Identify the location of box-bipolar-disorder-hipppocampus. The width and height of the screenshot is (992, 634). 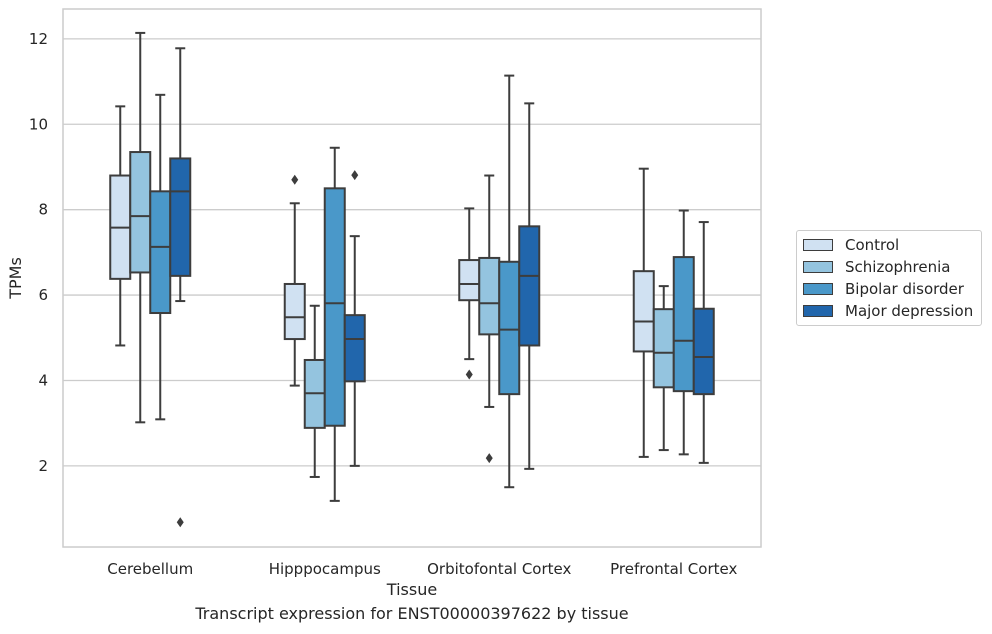
(334, 324).